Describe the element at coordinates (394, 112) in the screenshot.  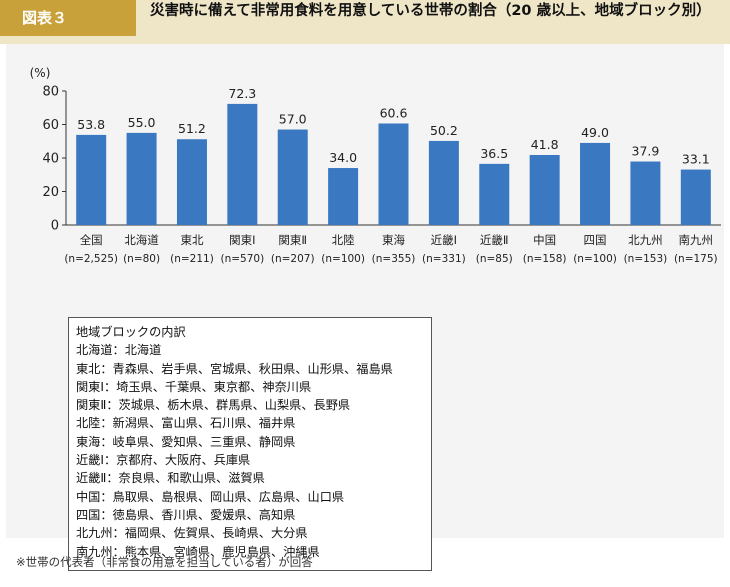
I see `bar-value-label: 60.6` at that location.